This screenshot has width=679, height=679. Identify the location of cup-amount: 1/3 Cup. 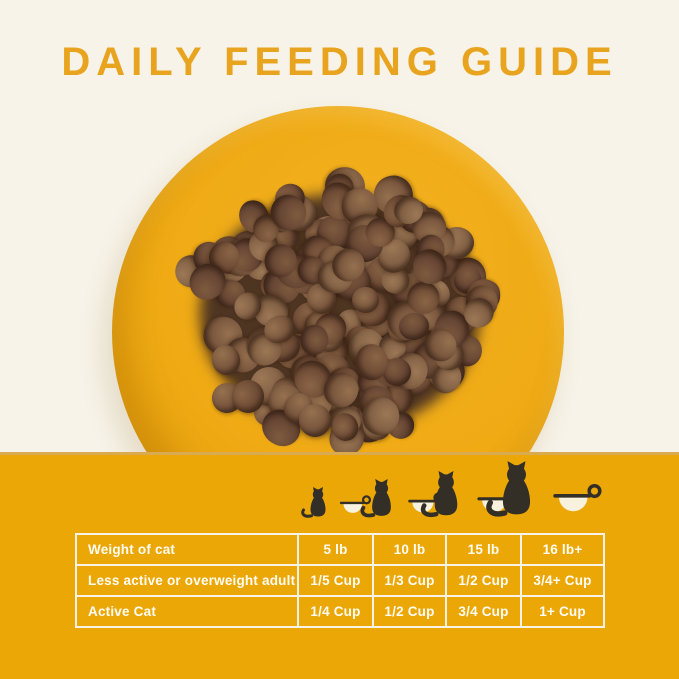
(409, 580).